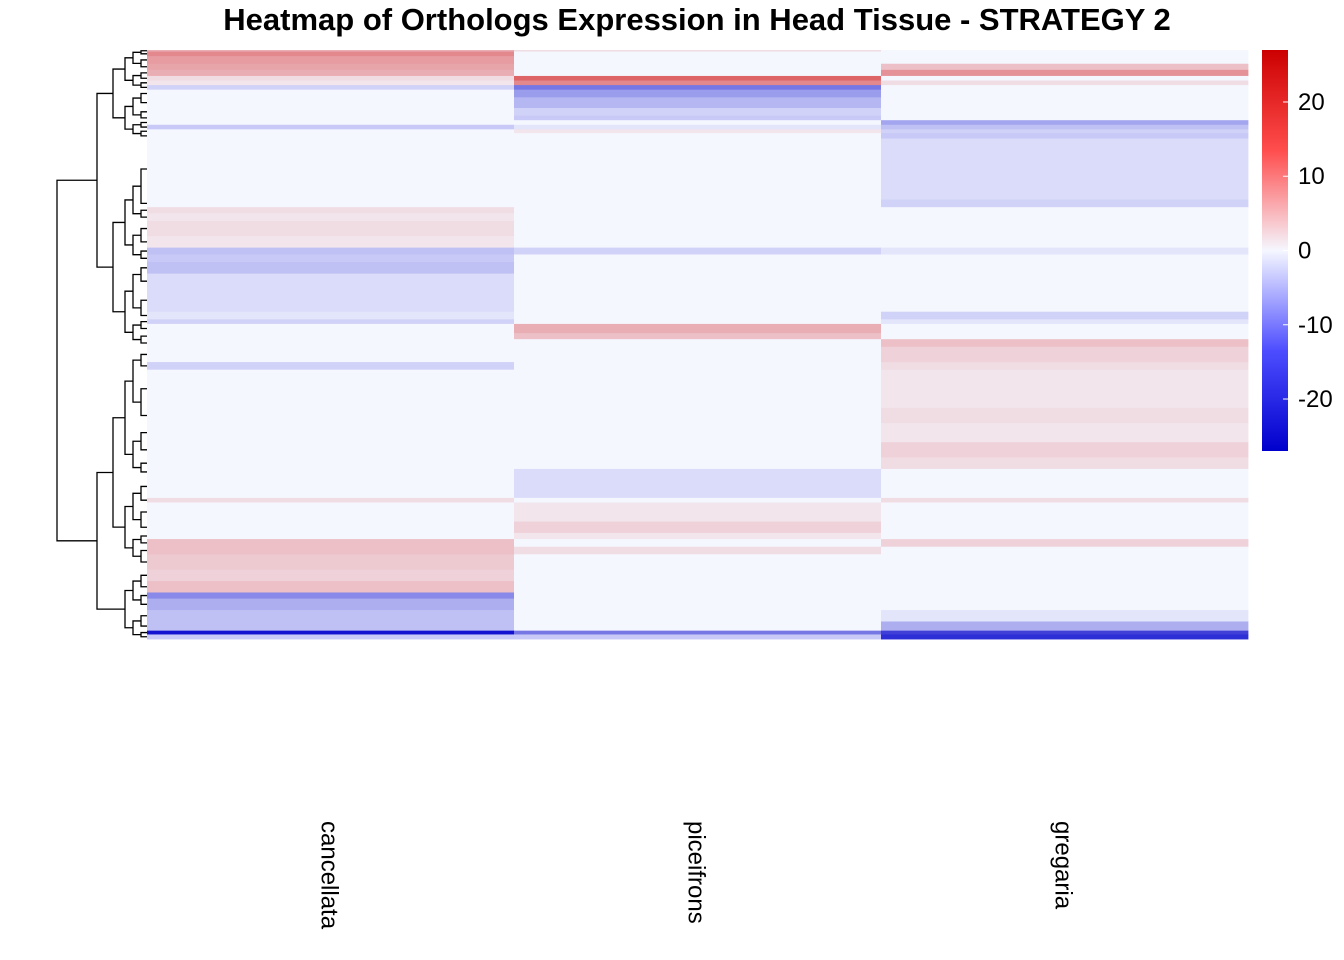 The image size is (1344, 960). What do you see at coordinates (101, 344) in the screenshot?
I see `row-dendrogram` at bounding box center [101, 344].